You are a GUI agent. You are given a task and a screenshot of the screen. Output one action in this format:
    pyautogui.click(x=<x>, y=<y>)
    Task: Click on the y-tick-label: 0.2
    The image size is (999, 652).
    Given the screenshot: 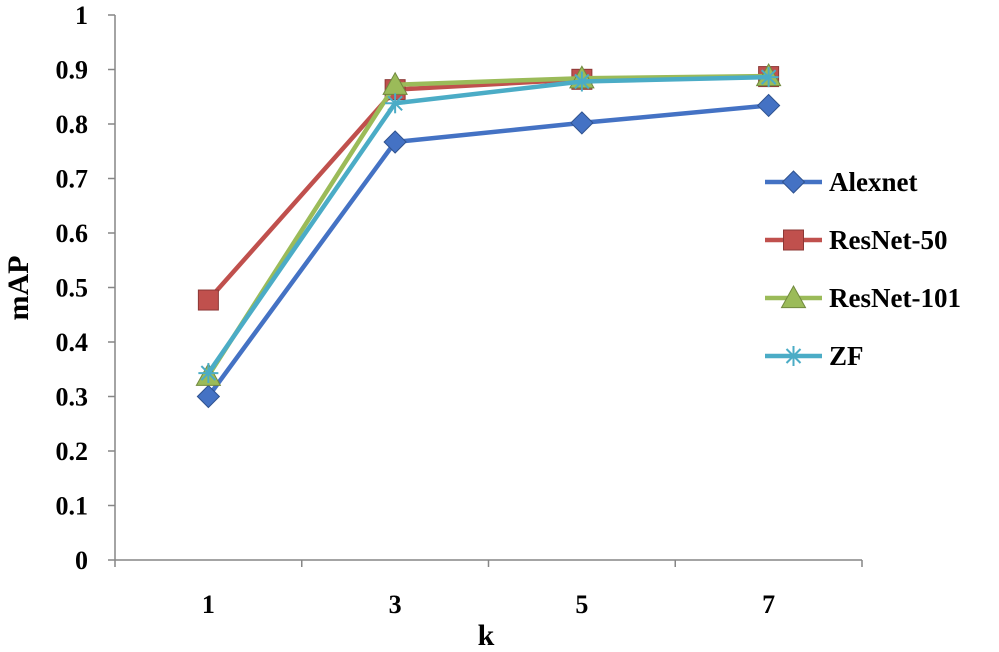 What is the action you would take?
    pyautogui.click(x=72, y=451)
    